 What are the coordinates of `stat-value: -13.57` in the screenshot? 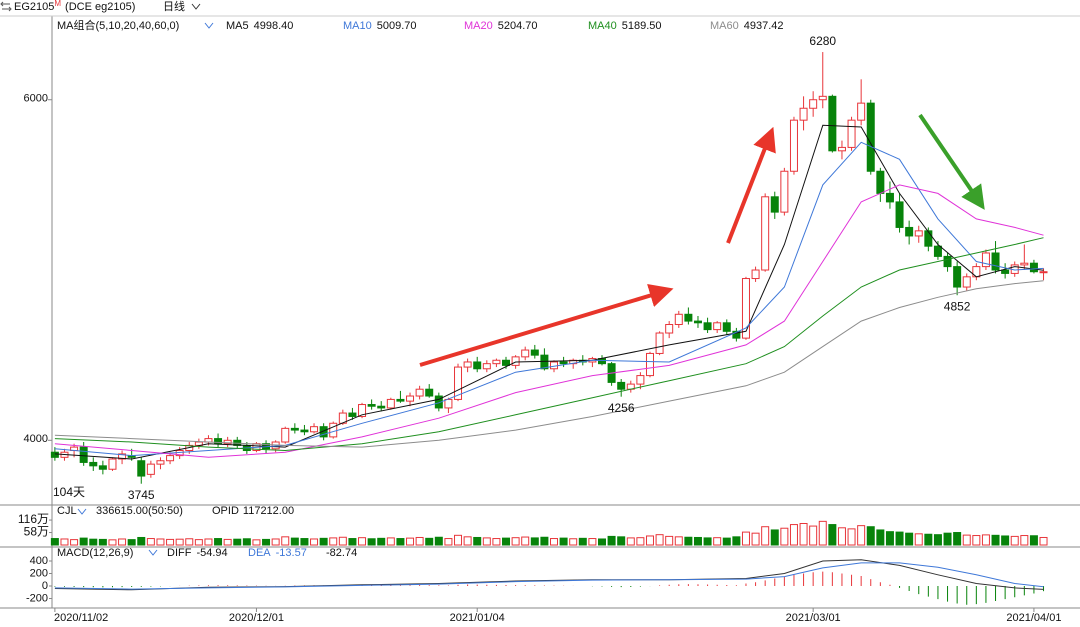 It's located at (291, 553).